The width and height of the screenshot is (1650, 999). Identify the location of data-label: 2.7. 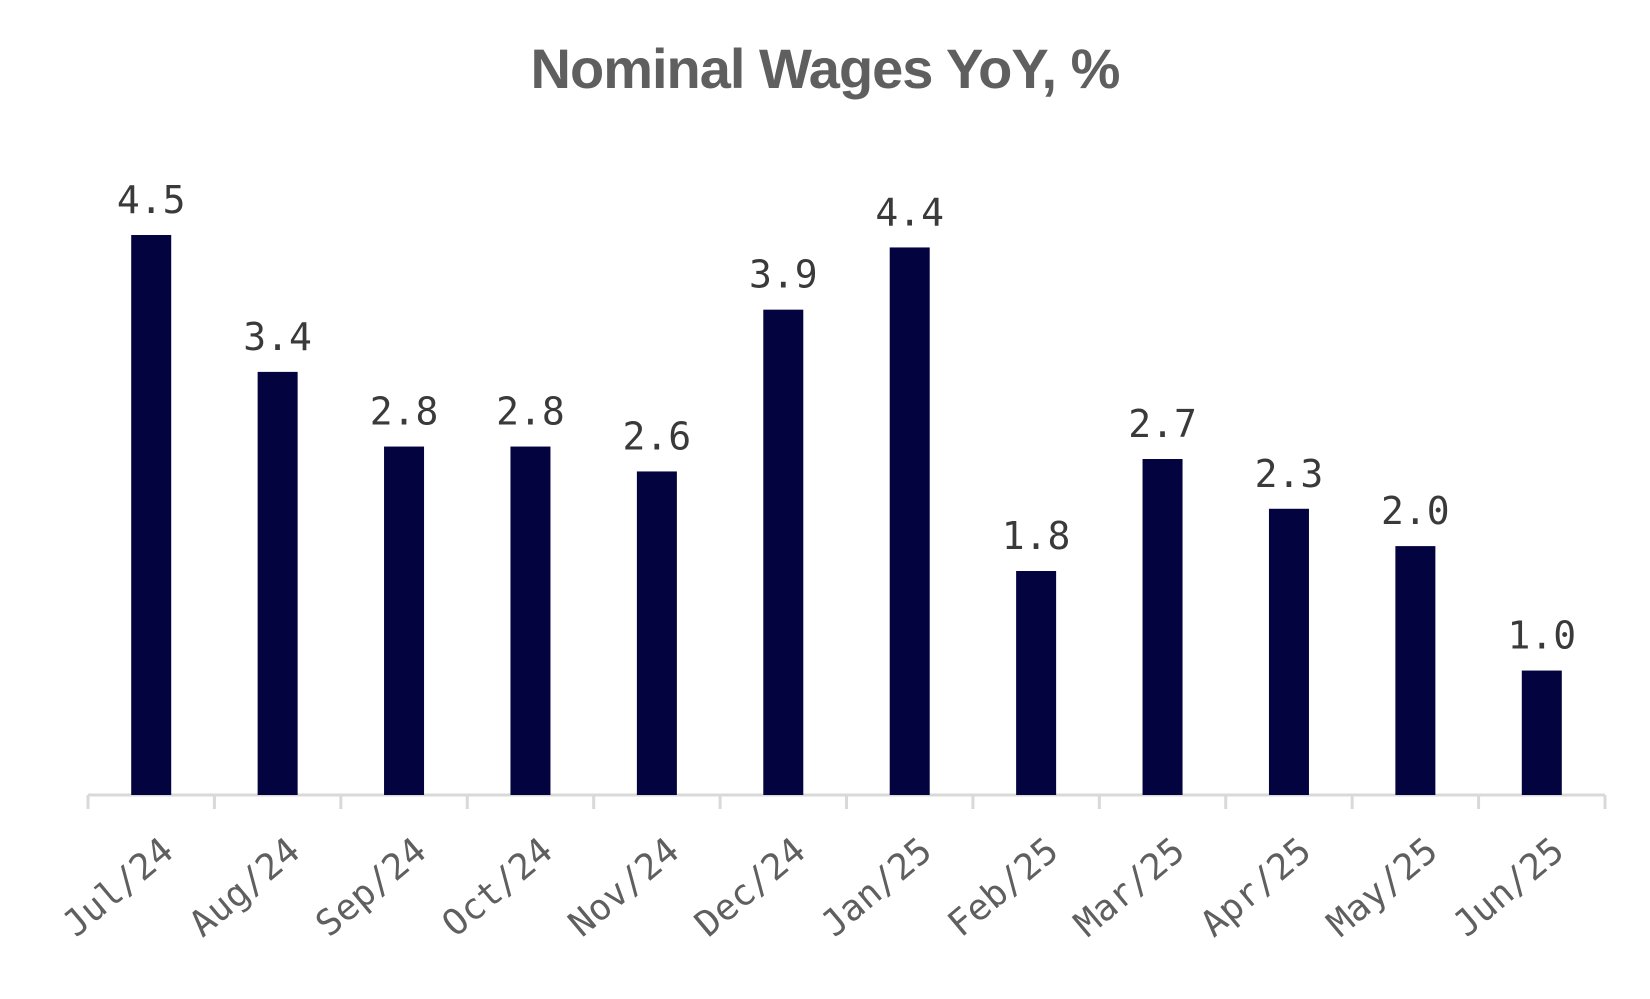
(1162, 424).